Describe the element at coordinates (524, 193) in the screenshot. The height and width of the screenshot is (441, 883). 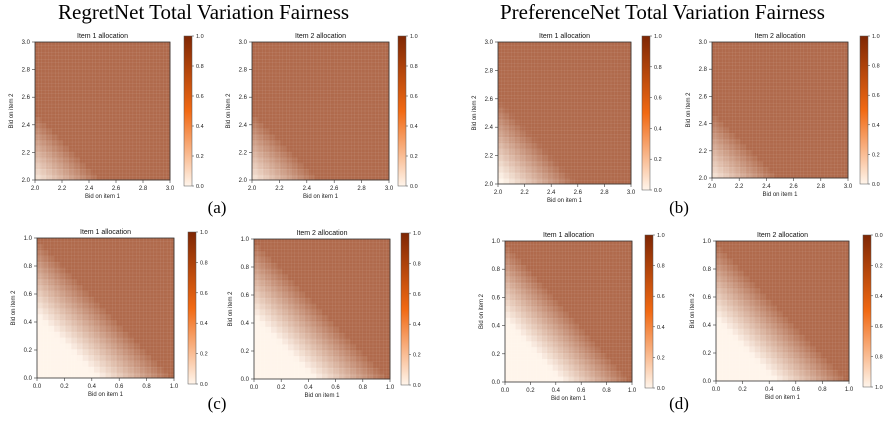
I see `x-tick-label: 2.2` at that location.